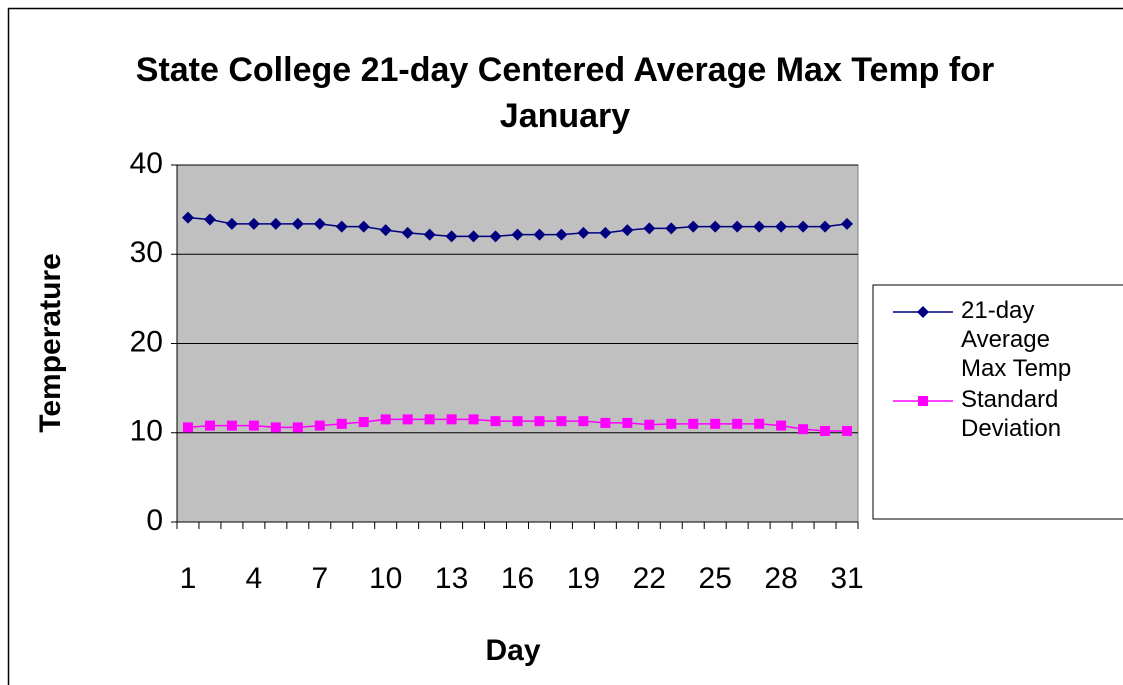 The width and height of the screenshot is (1123, 685). Describe the element at coordinates (146, 341) in the screenshot. I see `y-tick-label: 20` at that location.